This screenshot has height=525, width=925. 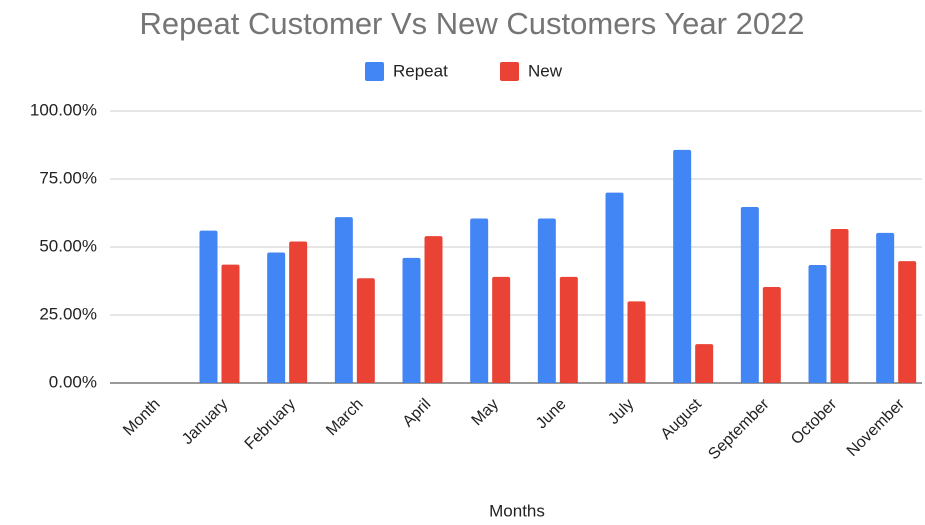 I want to click on x-tick-label: Month, so click(x=141, y=417).